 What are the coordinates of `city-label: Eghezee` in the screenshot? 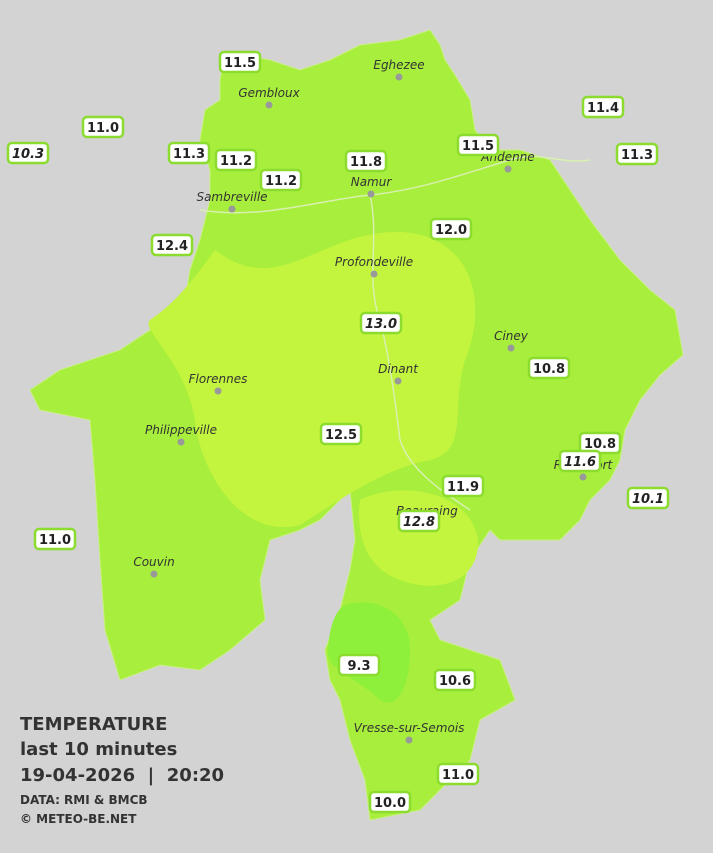 It's located at (398, 65).